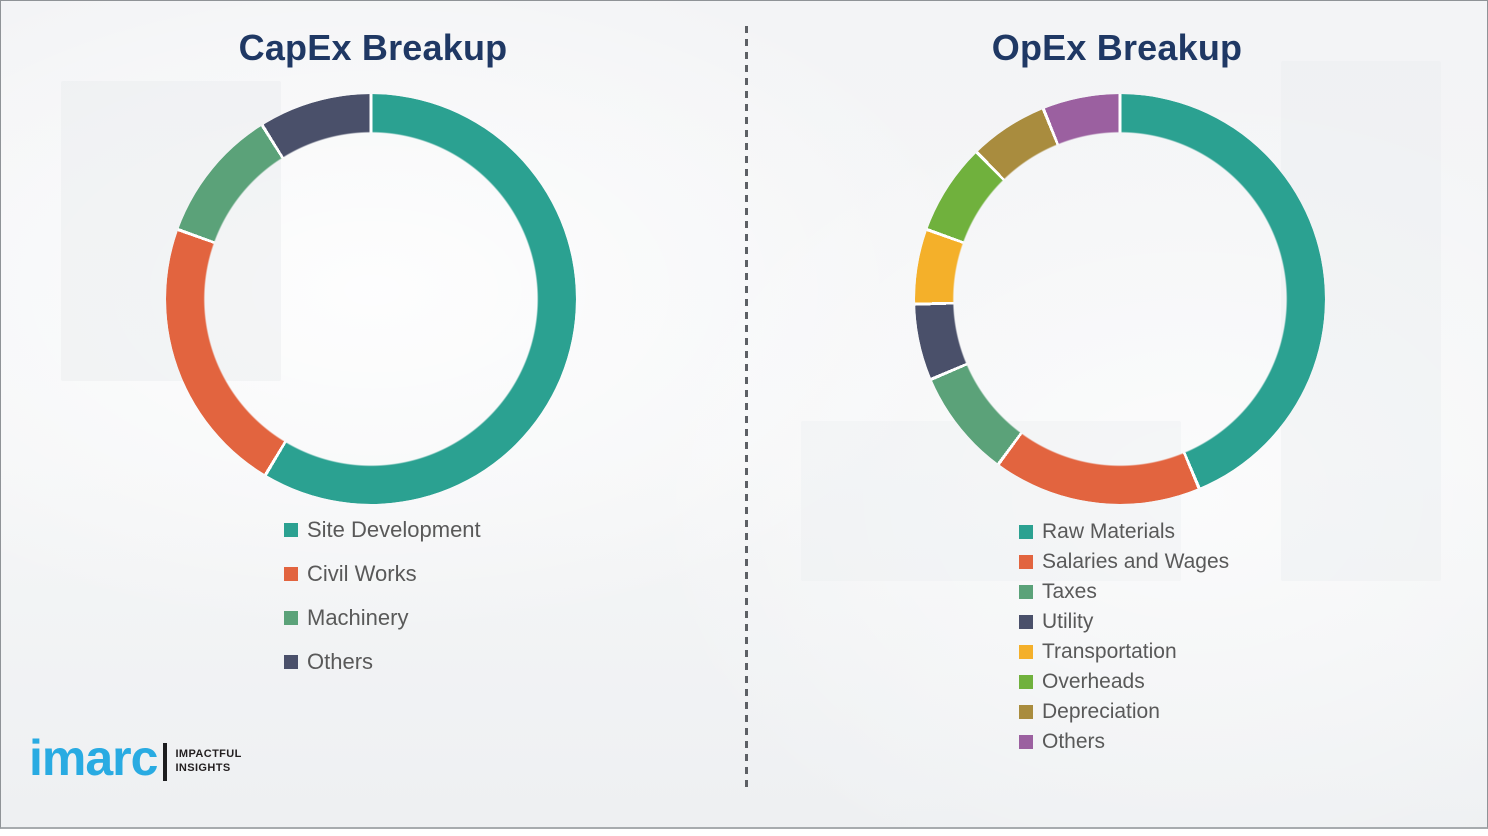 The image size is (1488, 836). Describe the element at coordinates (746, 407) in the screenshot. I see `dashed-divider-line` at that location.